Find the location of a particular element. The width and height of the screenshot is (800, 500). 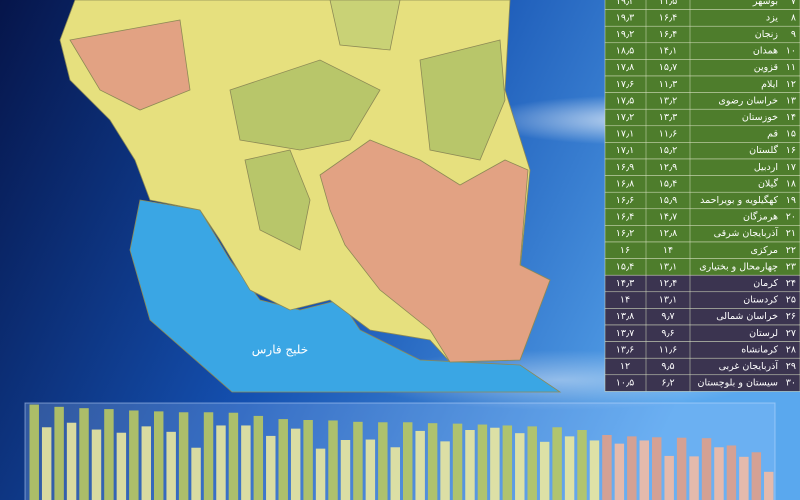

value: ۱۲٫۹ is located at coordinates (668, 167).